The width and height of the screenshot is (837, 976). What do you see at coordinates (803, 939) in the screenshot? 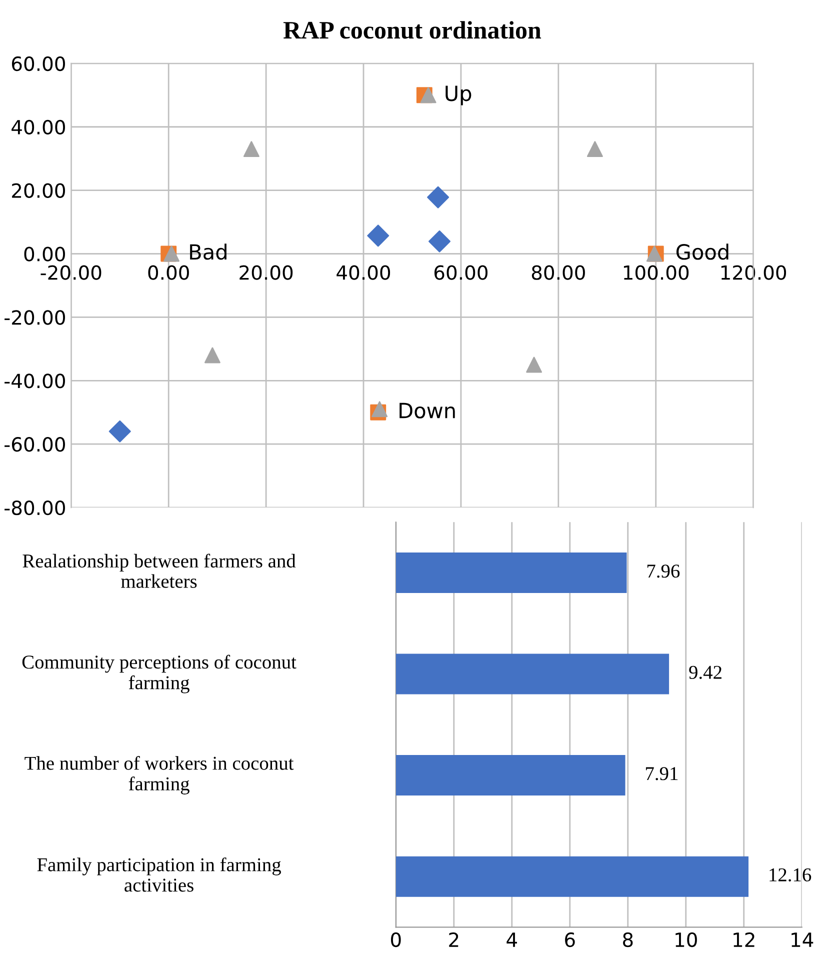
I see `x-tick-label: 14` at bounding box center [803, 939].